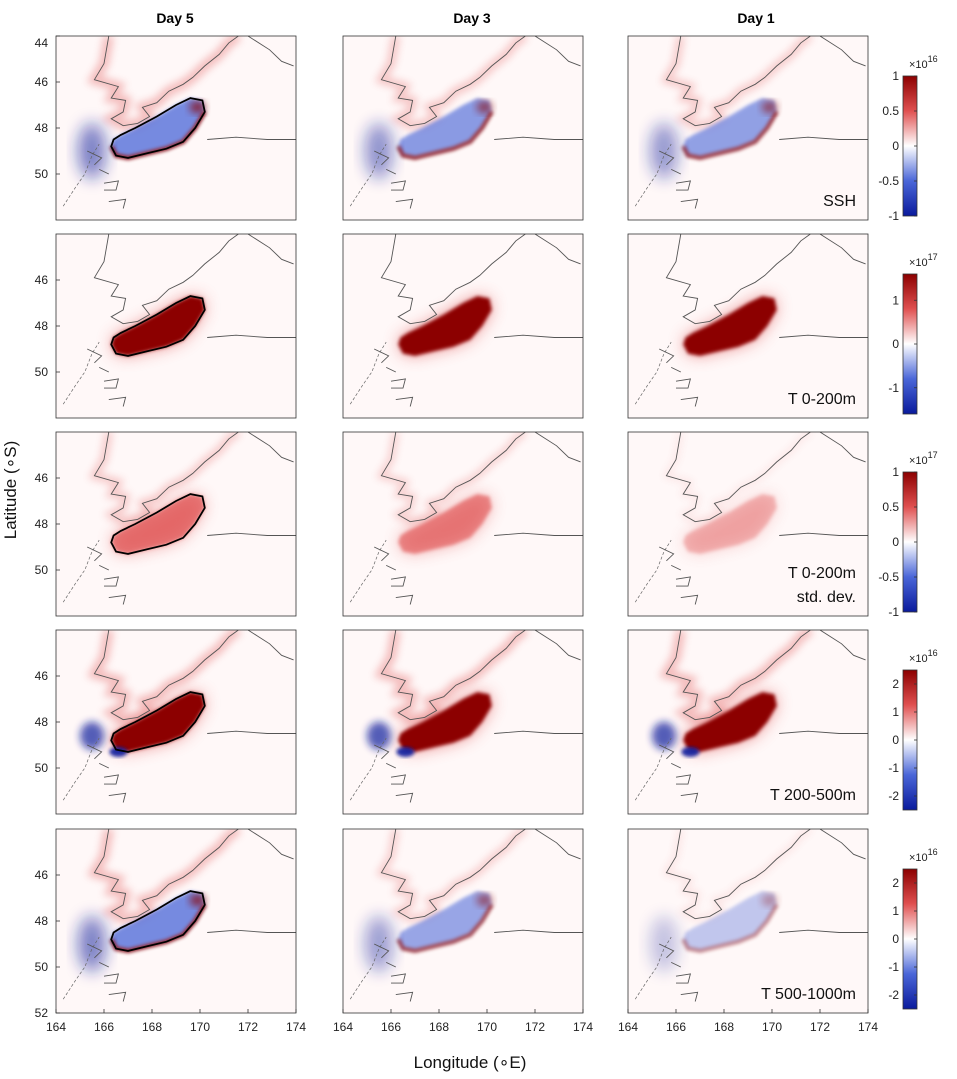 The image size is (957, 1079). What do you see at coordinates (895, 883) in the screenshot?
I see `colorbar-tick-label: 2` at bounding box center [895, 883].